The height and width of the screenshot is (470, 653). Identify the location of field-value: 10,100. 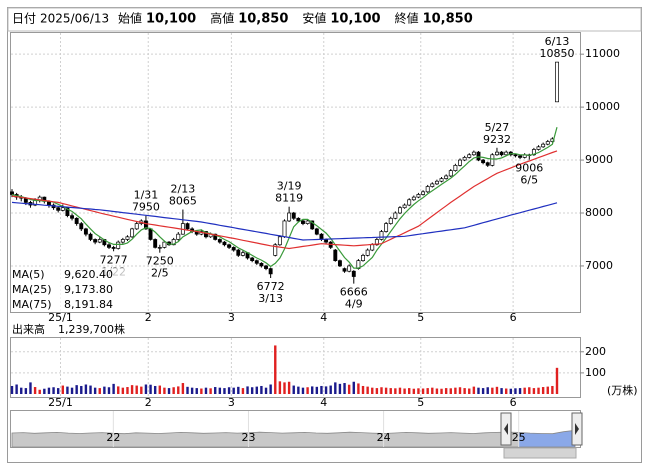
(171, 19).